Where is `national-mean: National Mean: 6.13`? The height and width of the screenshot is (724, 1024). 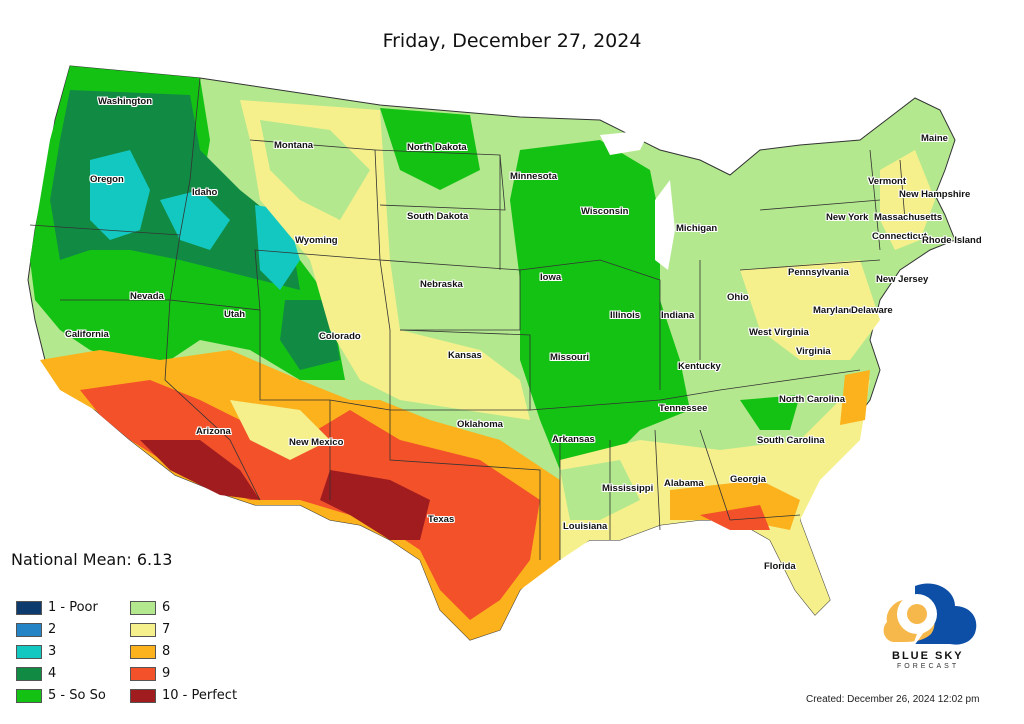
national-mean: National Mean: 6.13 is located at coordinates (92, 559).